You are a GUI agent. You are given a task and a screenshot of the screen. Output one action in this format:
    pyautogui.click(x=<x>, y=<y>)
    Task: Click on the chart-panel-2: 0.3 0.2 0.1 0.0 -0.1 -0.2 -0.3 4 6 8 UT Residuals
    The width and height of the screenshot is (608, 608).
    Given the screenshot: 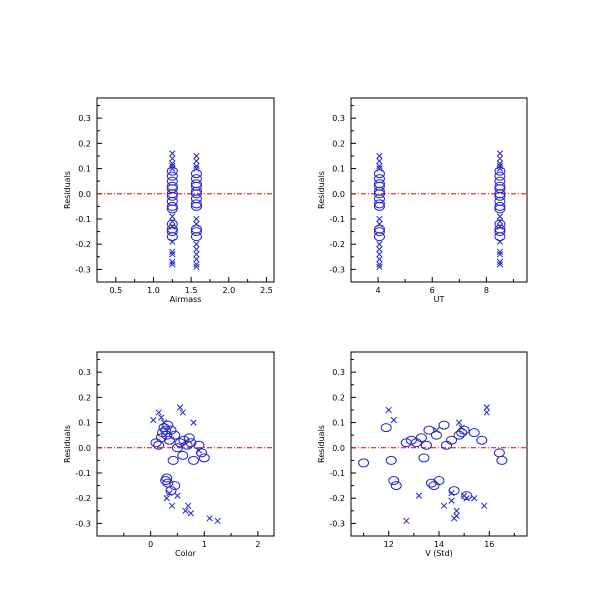 What is the action you would take?
    pyautogui.click(x=422, y=200)
    